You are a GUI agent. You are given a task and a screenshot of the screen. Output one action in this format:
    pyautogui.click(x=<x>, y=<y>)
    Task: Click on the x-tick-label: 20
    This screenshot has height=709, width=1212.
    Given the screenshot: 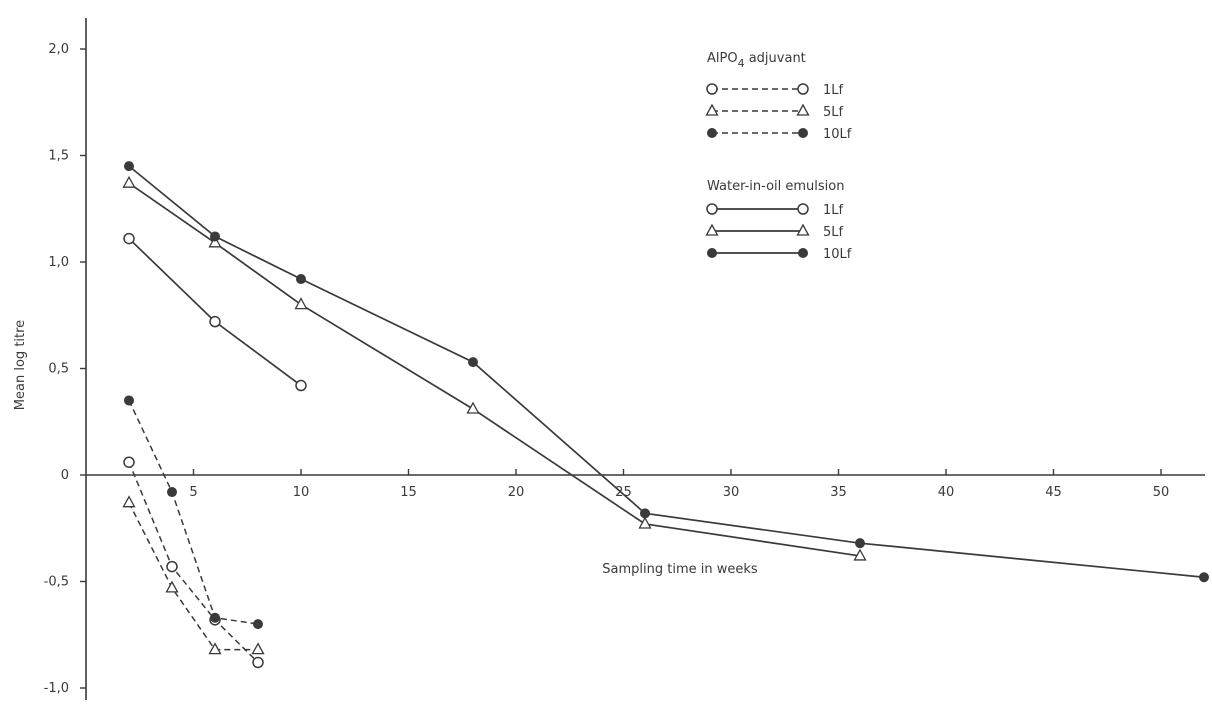 What is the action you would take?
    pyautogui.click(x=516, y=492)
    